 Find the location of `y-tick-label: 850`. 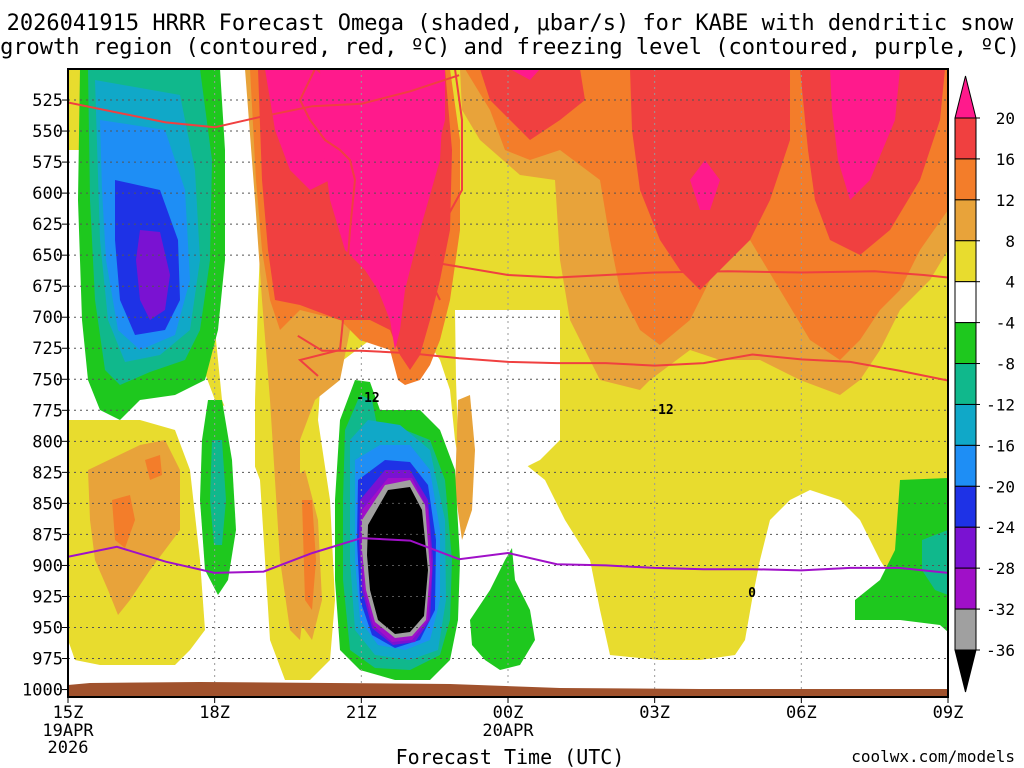

y-tick-label: 850 is located at coordinates (47, 504).